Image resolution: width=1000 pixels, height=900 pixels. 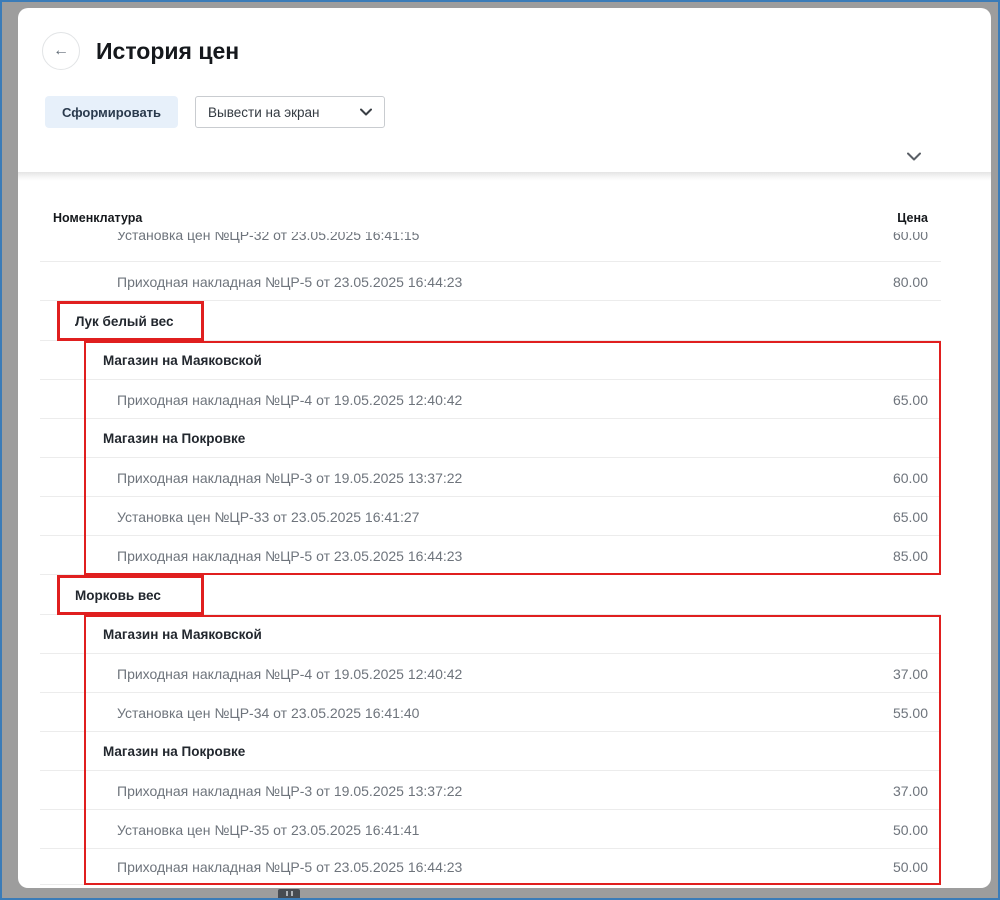 I want to click on row-label: Лук белый вес, so click(x=124, y=321).